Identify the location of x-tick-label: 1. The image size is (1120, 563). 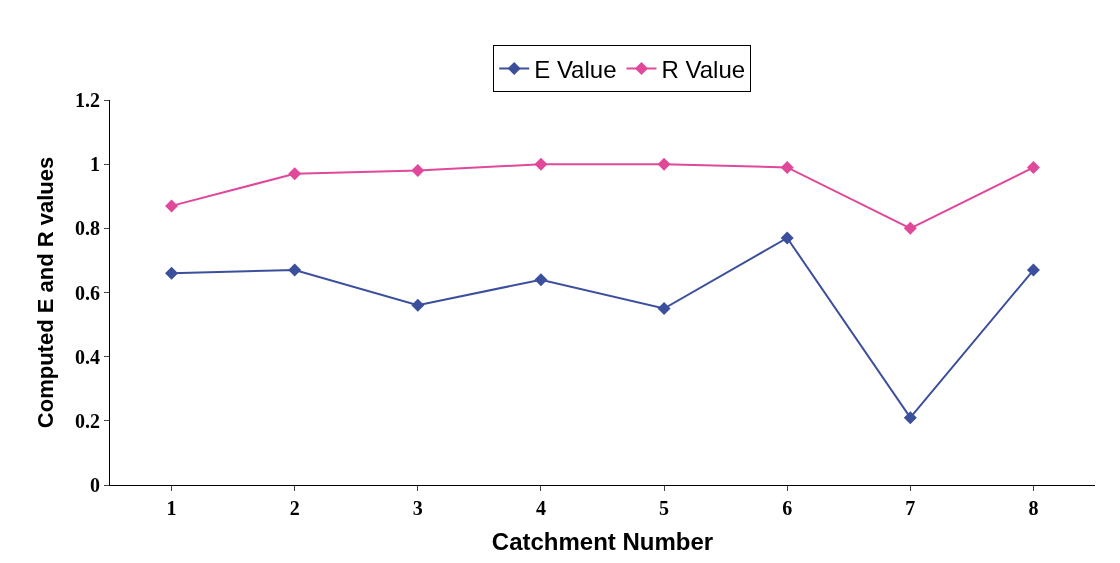
(171, 508).